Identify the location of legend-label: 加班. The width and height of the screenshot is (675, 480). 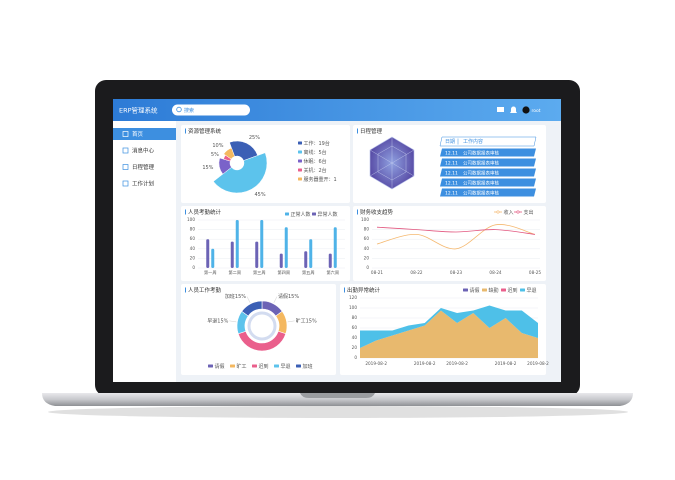
(308, 366).